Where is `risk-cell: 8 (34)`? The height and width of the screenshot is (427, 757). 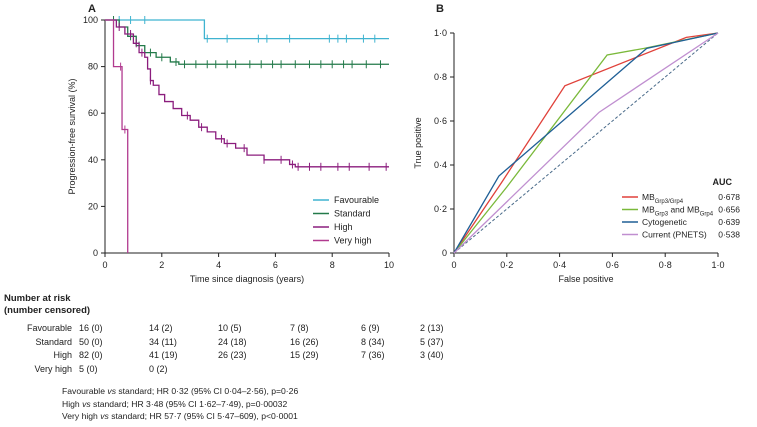 risk-cell: 8 (34) is located at coordinates (373, 341).